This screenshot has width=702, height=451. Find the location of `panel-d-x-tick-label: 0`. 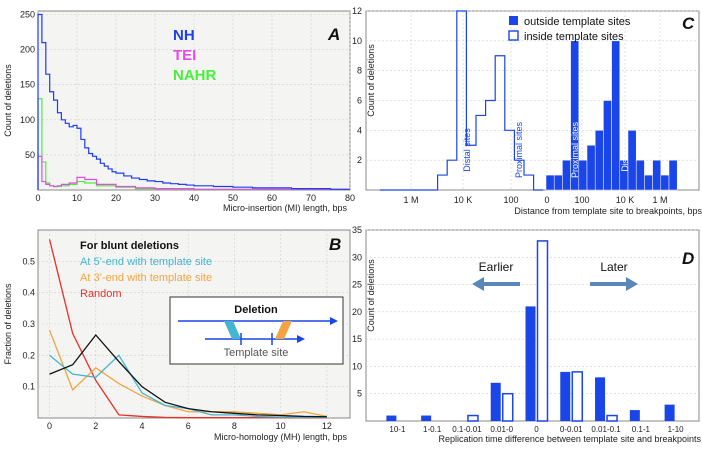

panel-d-x-tick-label: 0 is located at coordinates (536, 429).